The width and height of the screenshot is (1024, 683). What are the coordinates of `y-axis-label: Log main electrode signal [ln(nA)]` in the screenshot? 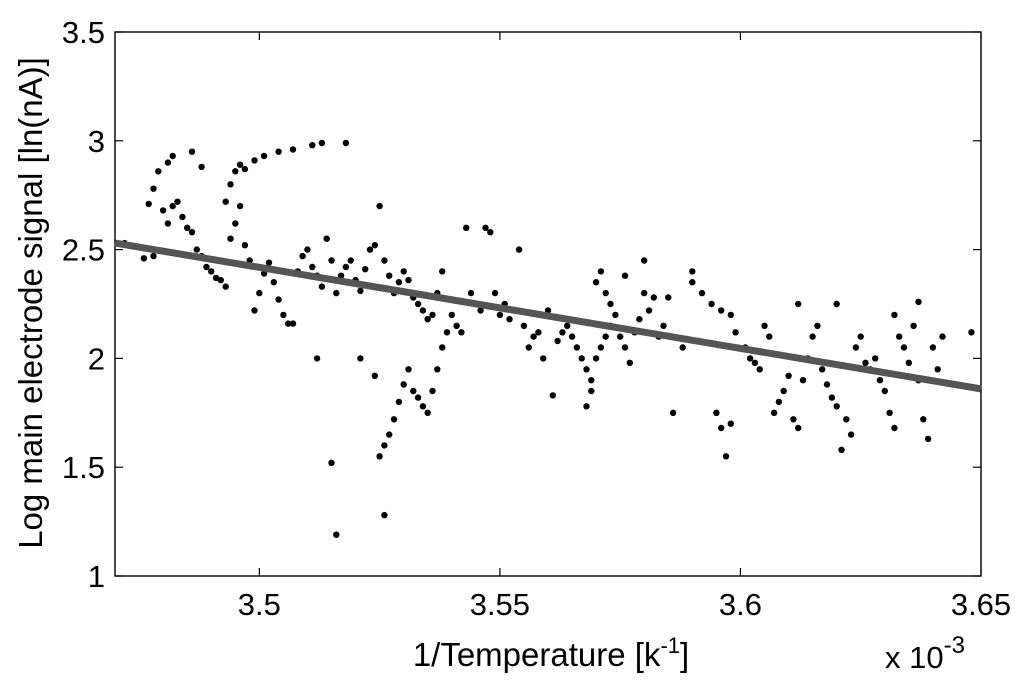 It's located at (30, 303).